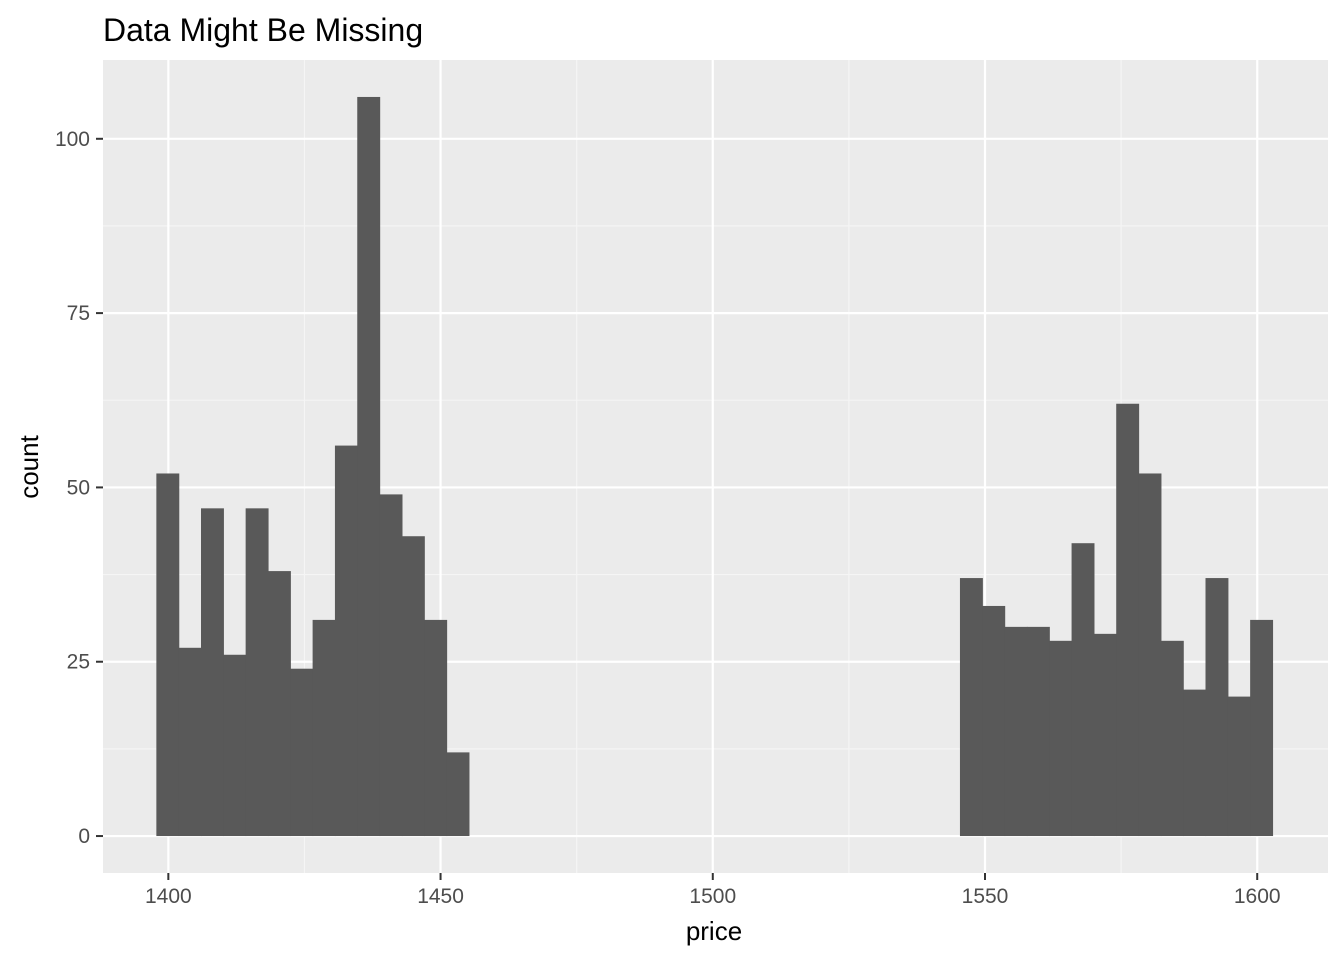 Image resolution: width=1344 pixels, height=960 pixels. What do you see at coordinates (78, 313) in the screenshot?
I see `y-tick-label: 75` at bounding box center [78, 313].